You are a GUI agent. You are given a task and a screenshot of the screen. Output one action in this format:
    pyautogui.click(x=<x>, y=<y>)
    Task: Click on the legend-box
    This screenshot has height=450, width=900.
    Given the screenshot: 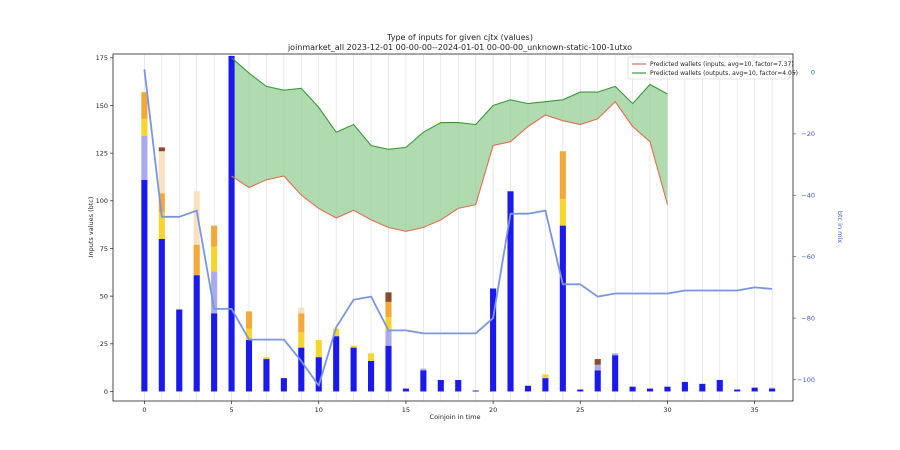 What is the action you would take?
    pyautogui.click(x=709, y=68)
    